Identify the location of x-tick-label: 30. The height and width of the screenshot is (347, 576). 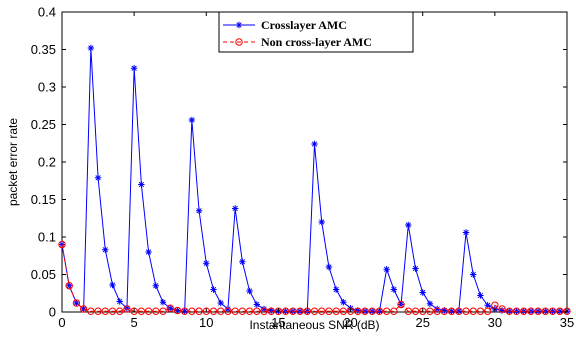
(495, 322).